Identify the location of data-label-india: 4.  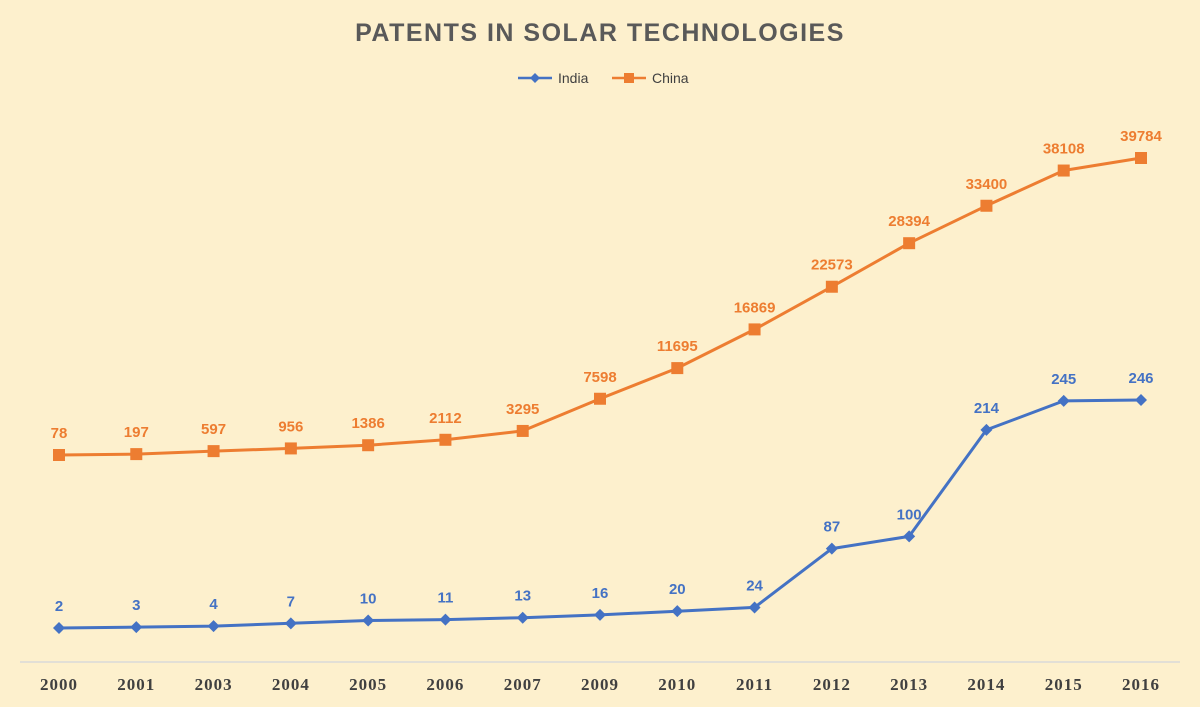
(213, 604).